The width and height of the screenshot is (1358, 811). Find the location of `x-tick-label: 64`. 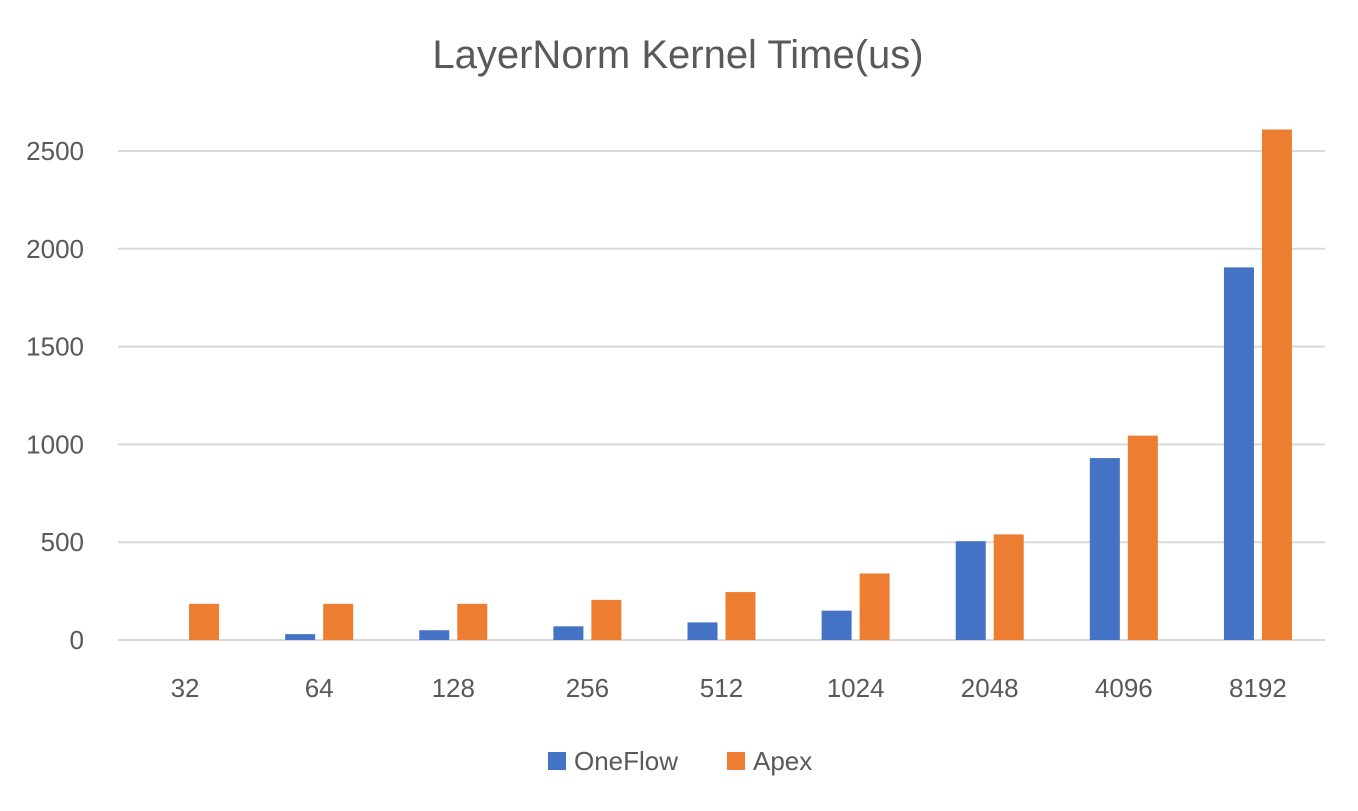

x-tick-label: 64 is located at coordinates (319, 688).